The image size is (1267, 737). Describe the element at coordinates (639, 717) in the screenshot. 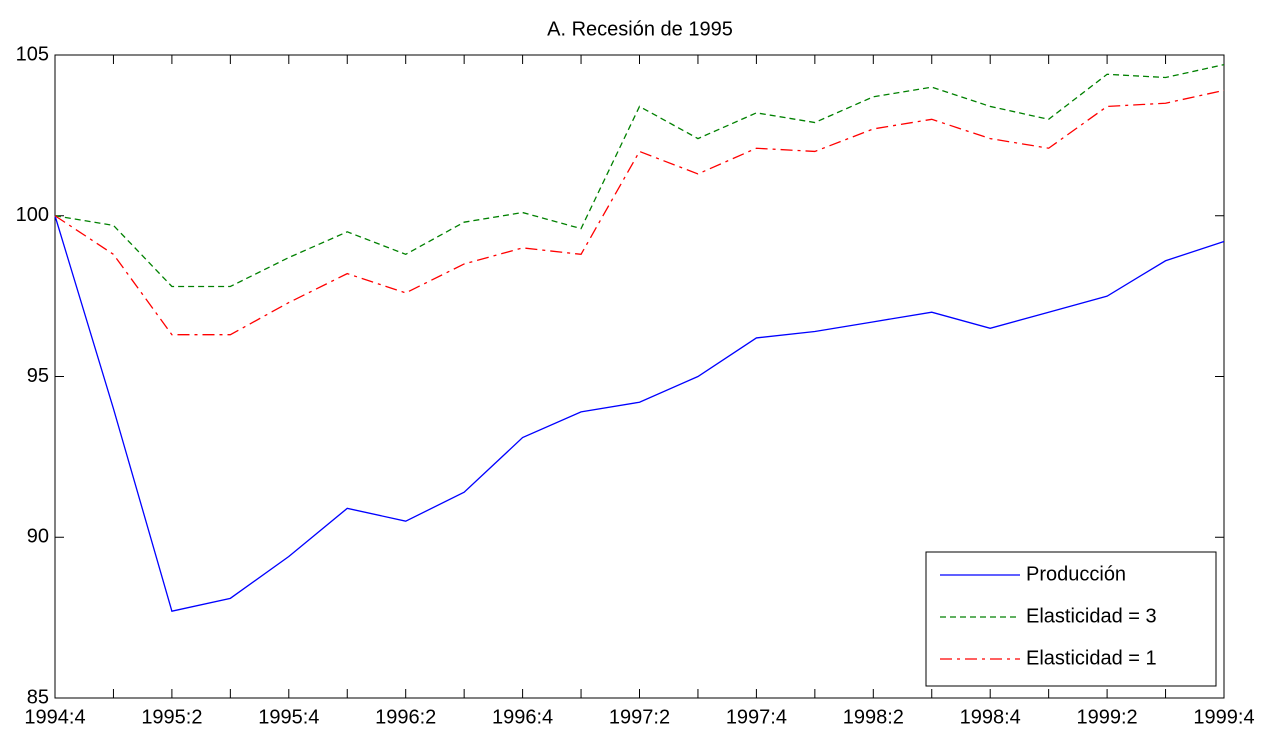

I see `x-tick-label: 1997:2` at that location.